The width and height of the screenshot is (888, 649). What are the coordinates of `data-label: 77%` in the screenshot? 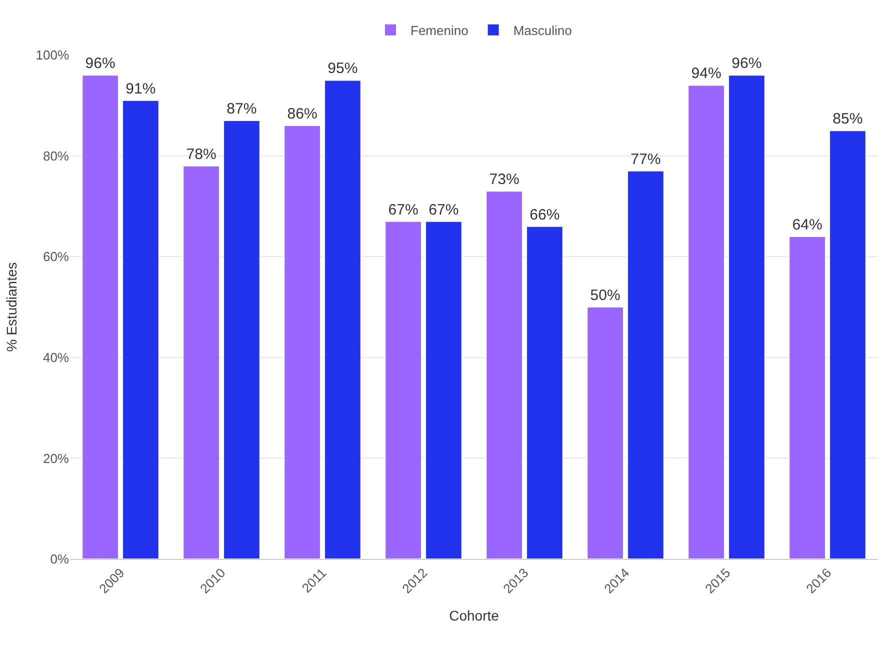 It's located at (645, 159).